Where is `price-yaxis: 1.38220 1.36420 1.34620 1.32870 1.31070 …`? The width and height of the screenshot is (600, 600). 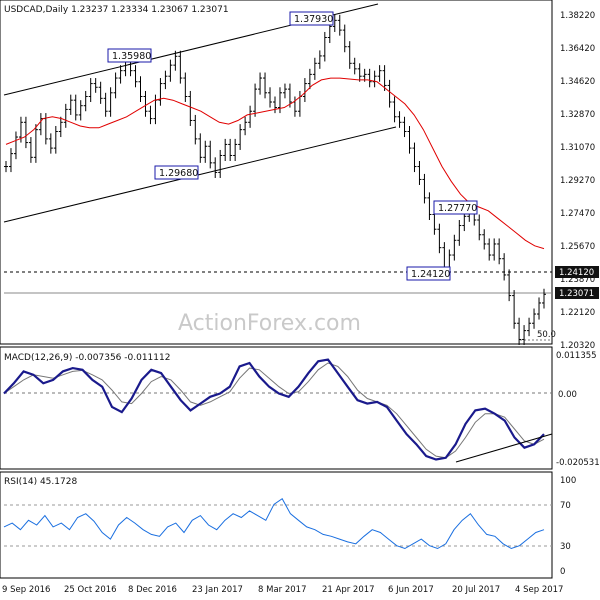
price-yaxis: 1.38220 1.36420 1.34620 1.32870 1.31070 … is located at coordinates (577, 181).